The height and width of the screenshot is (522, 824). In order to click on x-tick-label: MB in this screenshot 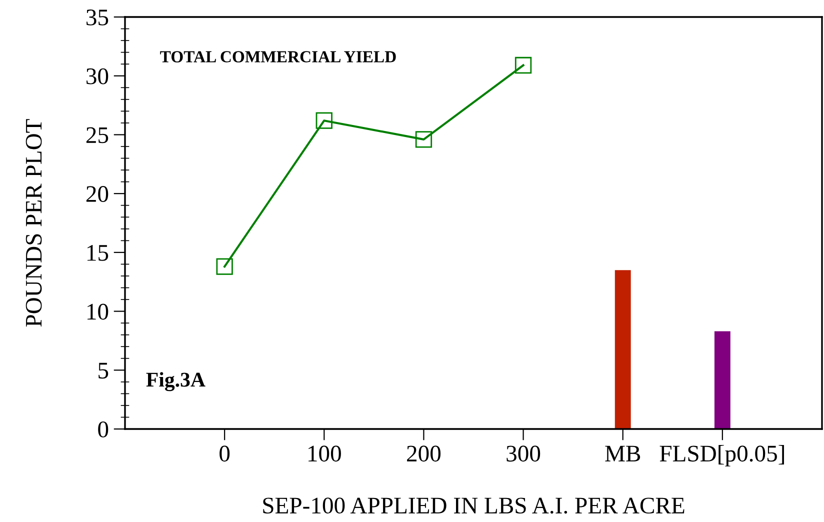, I will do `click(622, 454)`.